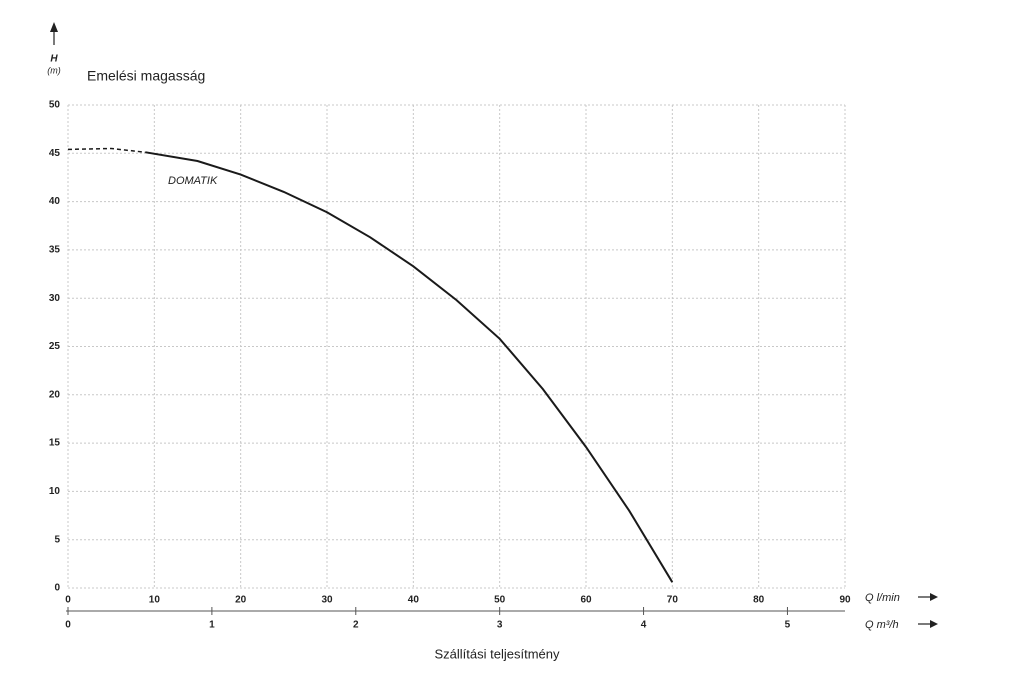 The width and height of the screenshot is (1024, 685). What do you see at coordinates (54, 70) in the screenshot?
I see `y-unit: (m)` at bounding box center [54, 70].